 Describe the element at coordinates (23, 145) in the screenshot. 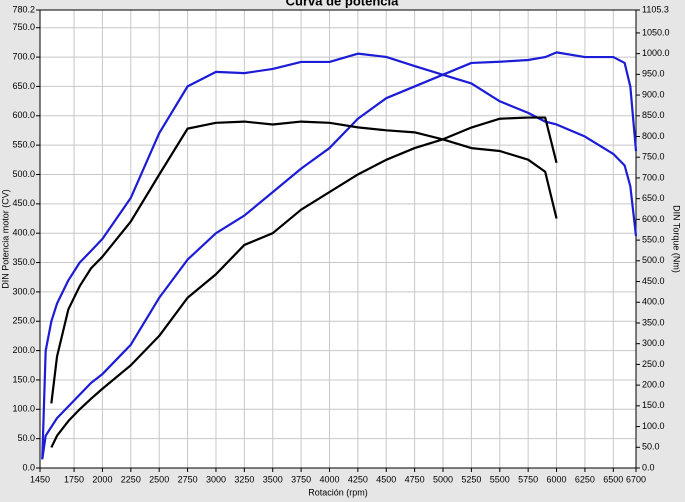

I see `y-tick-label: 550.0` at that location.